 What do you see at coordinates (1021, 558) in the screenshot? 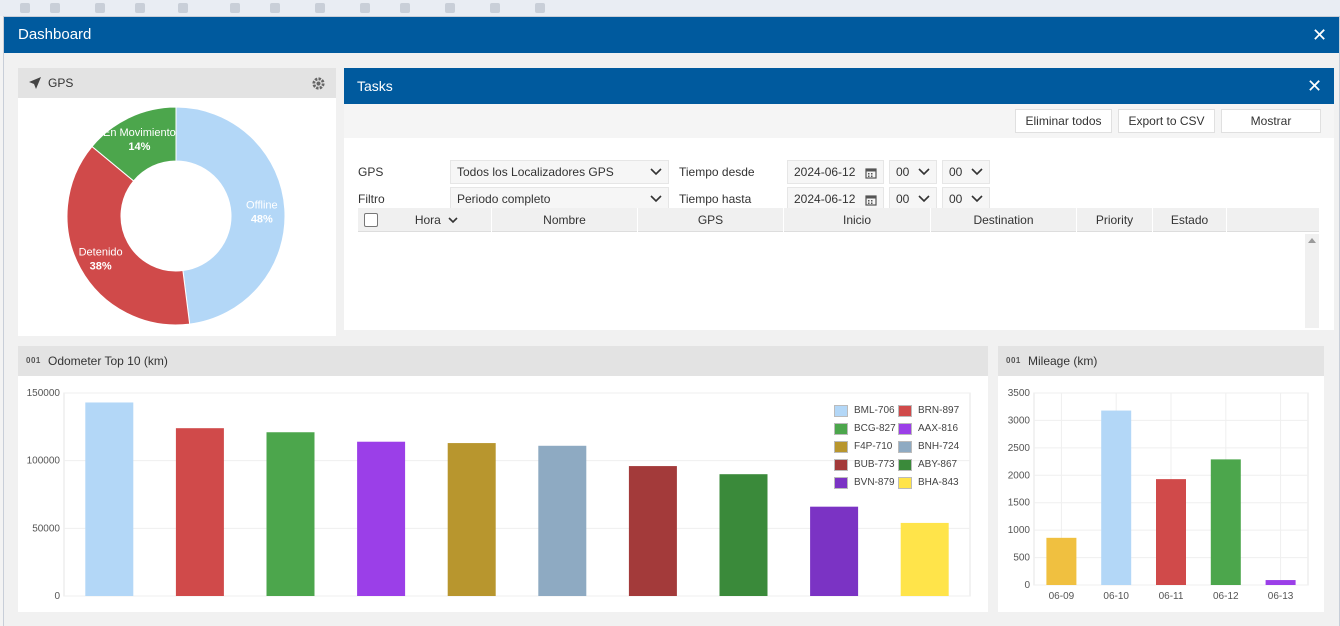
I see `y-tick-label: 500` at bounding box center [1021, 558].